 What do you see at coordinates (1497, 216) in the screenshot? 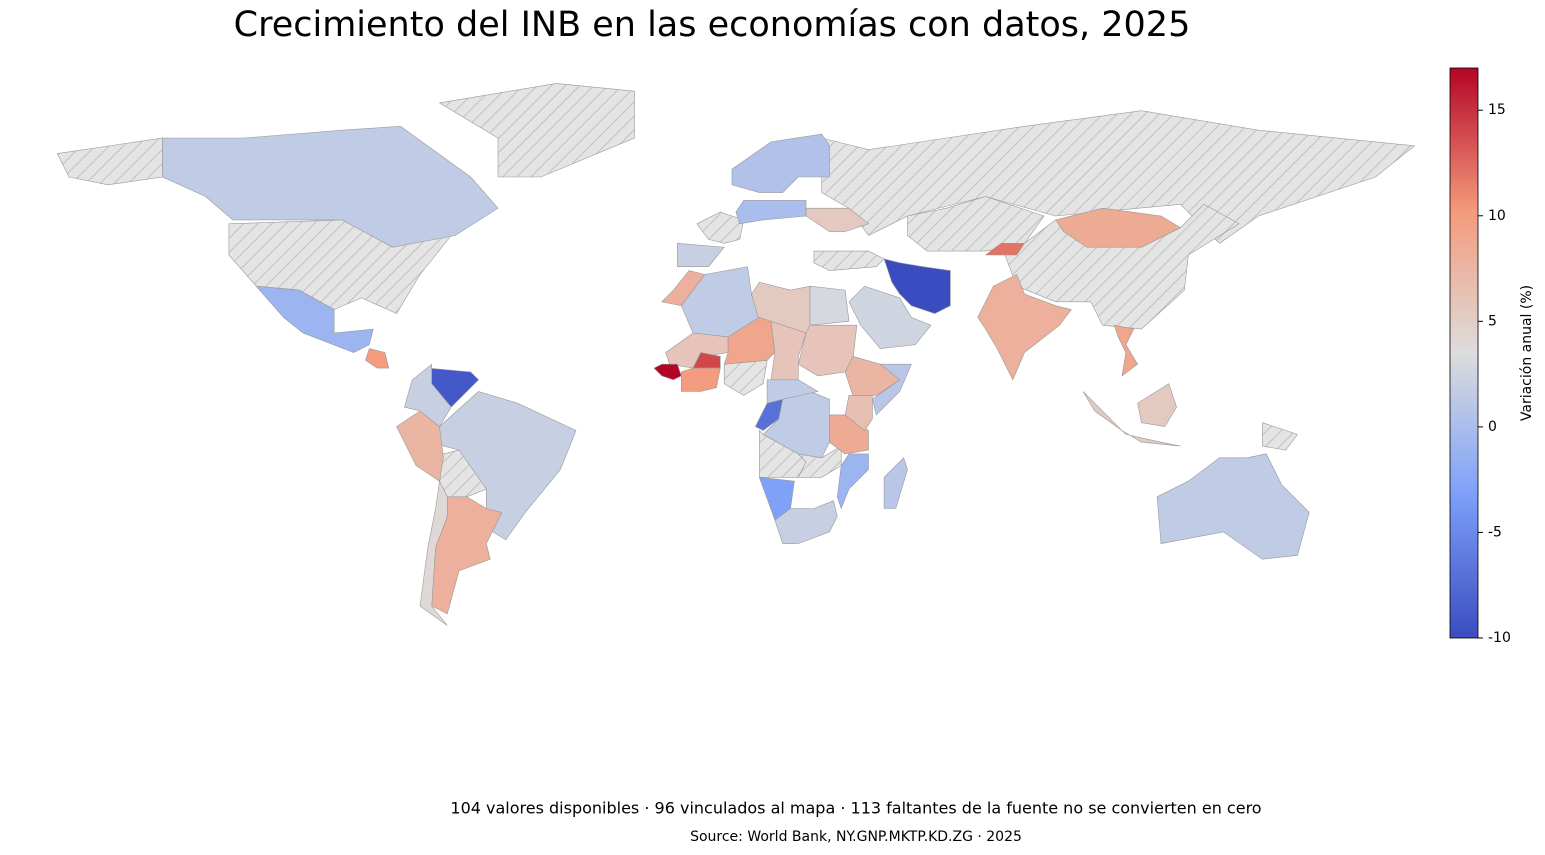
I see `colorbar-tick-label: 10` at bounding box center [1497, 216].